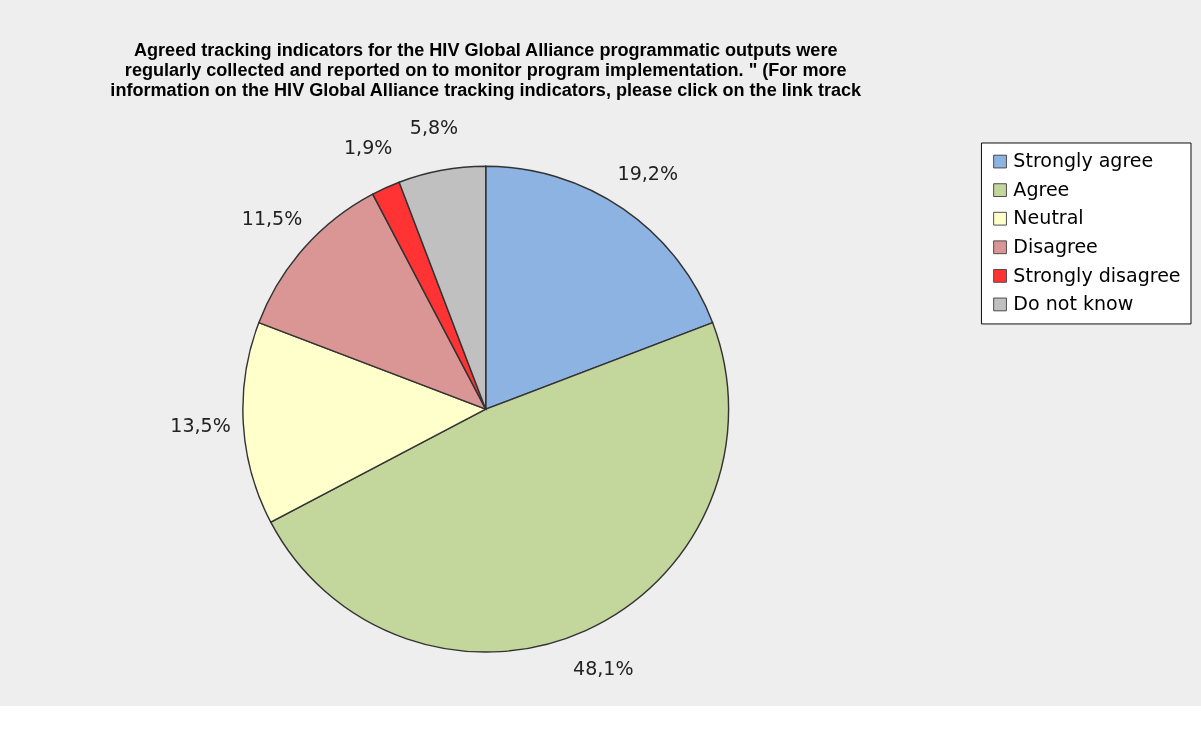  Describe the element at coordinates (200, 424) in the screenshot. I see `data-label: 13,5%` at that location.